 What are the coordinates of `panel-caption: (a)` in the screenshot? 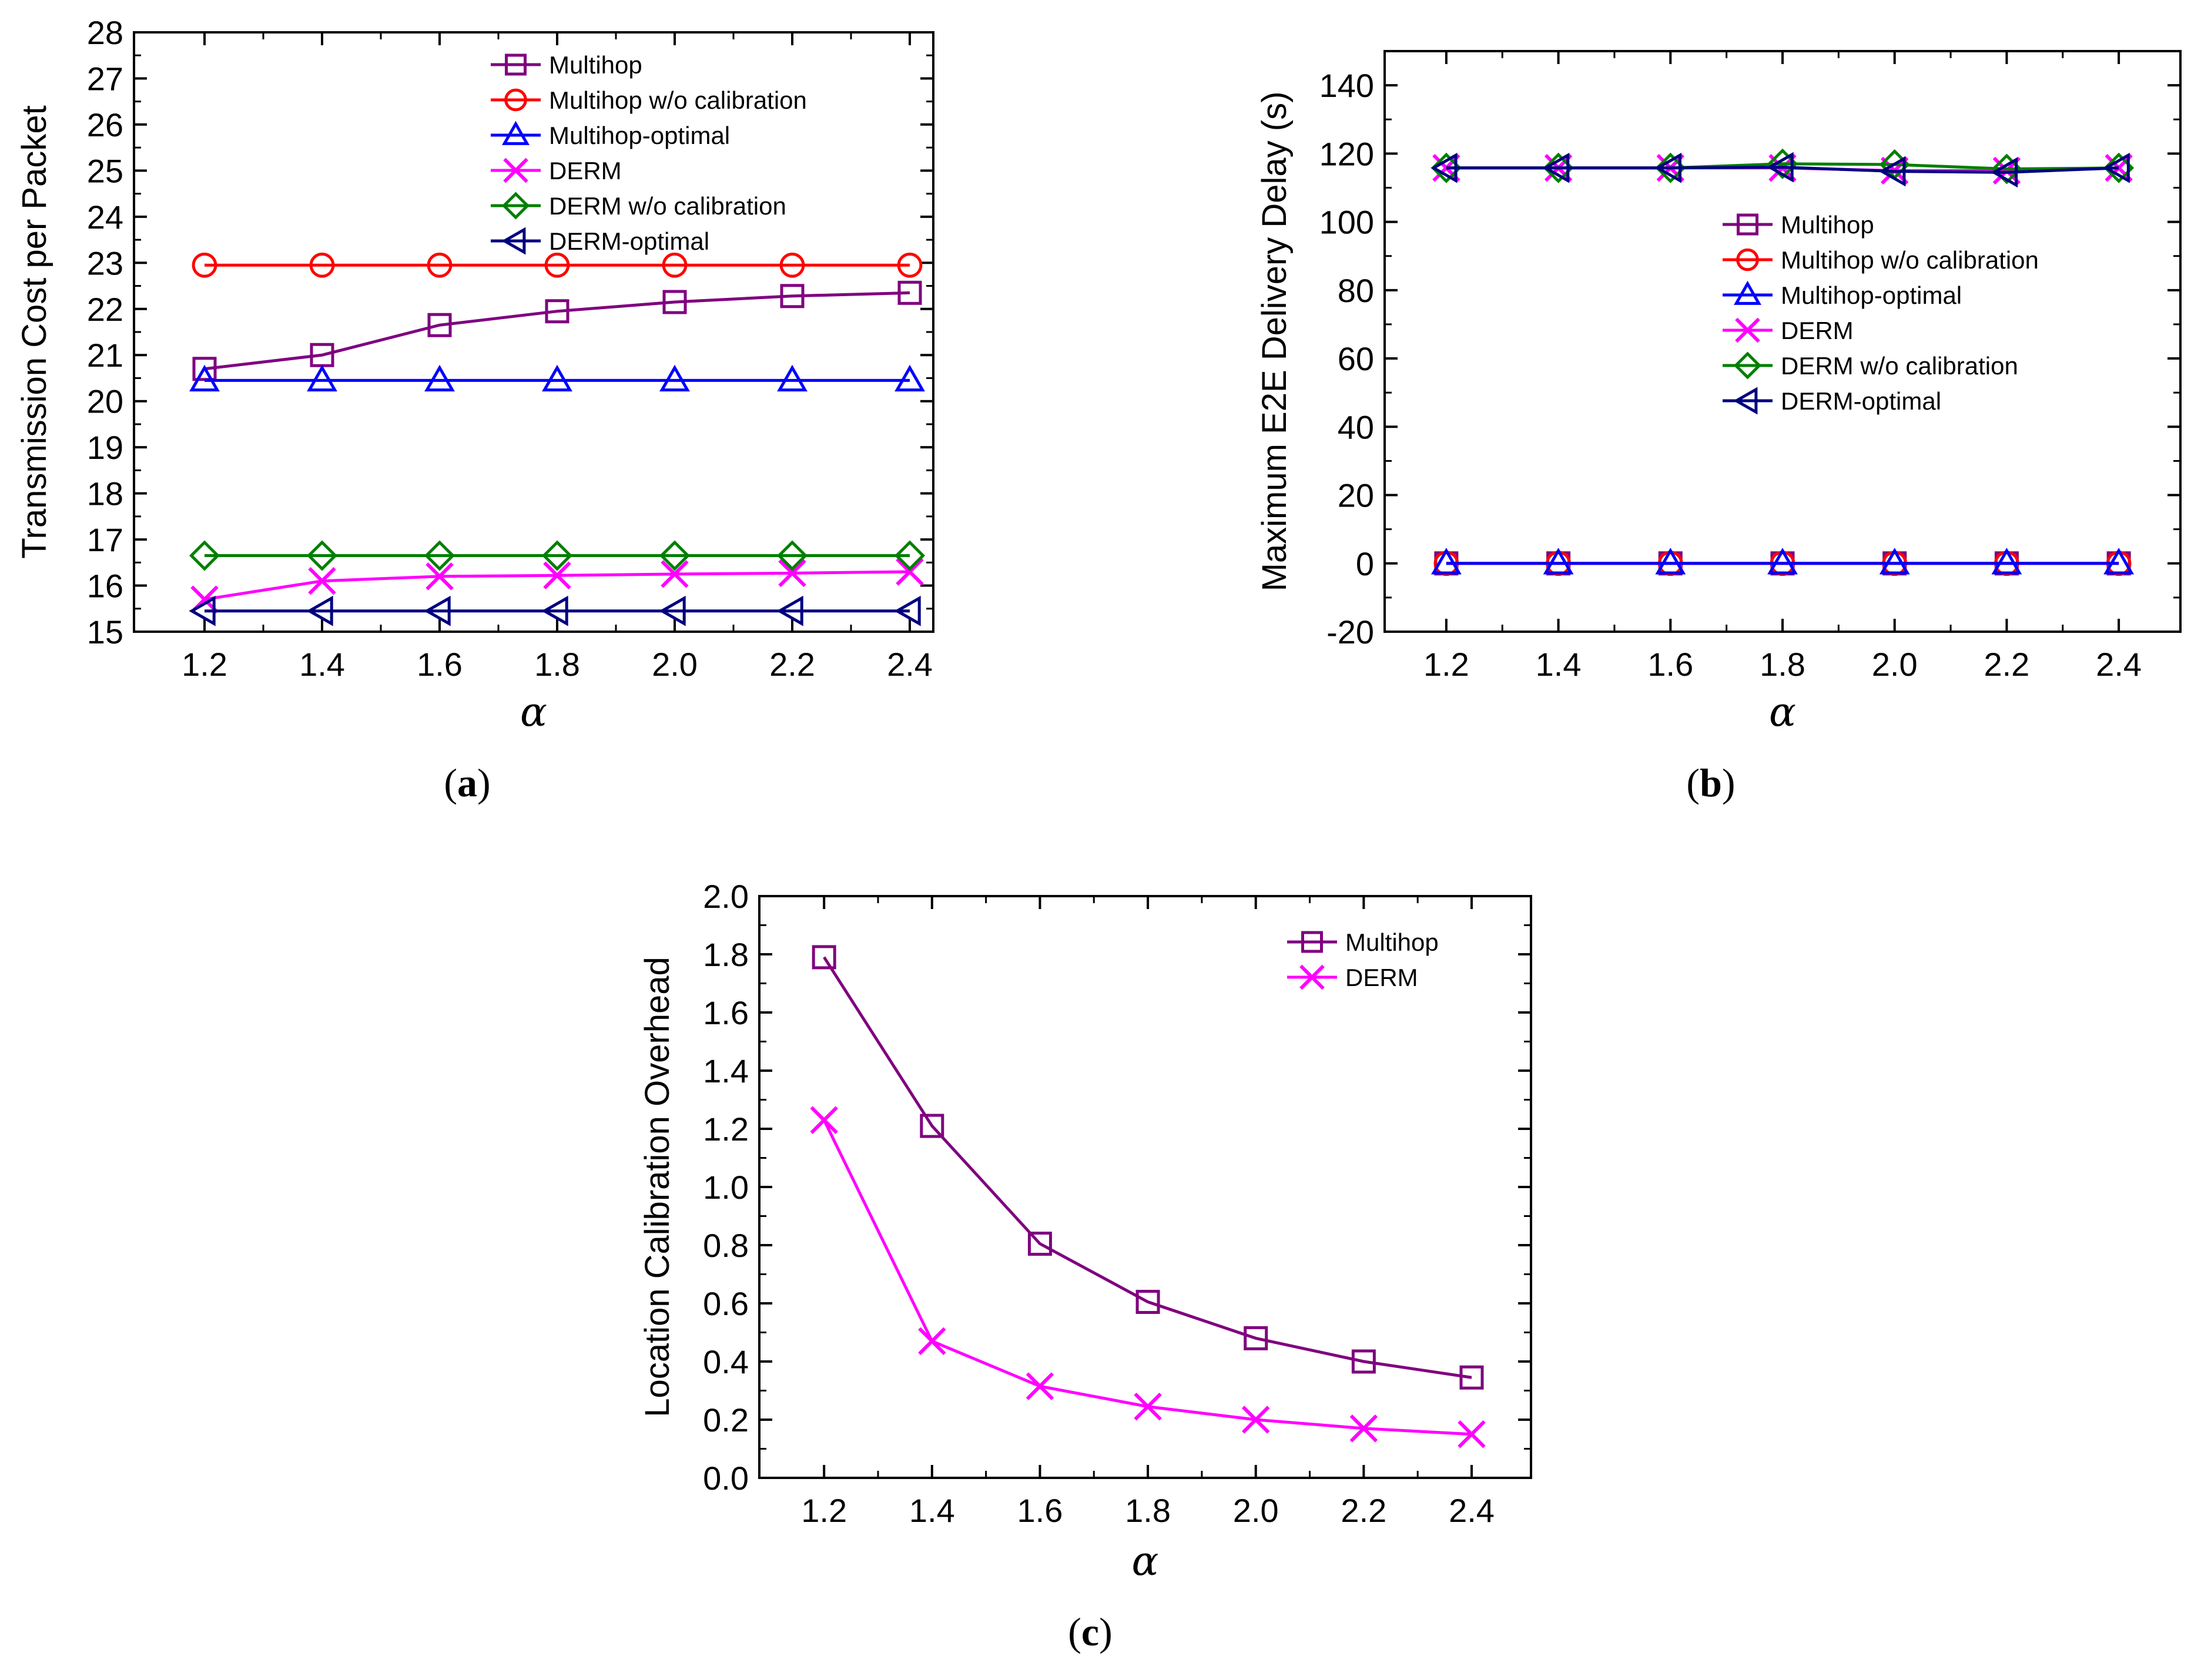 It's located at (467, 782).